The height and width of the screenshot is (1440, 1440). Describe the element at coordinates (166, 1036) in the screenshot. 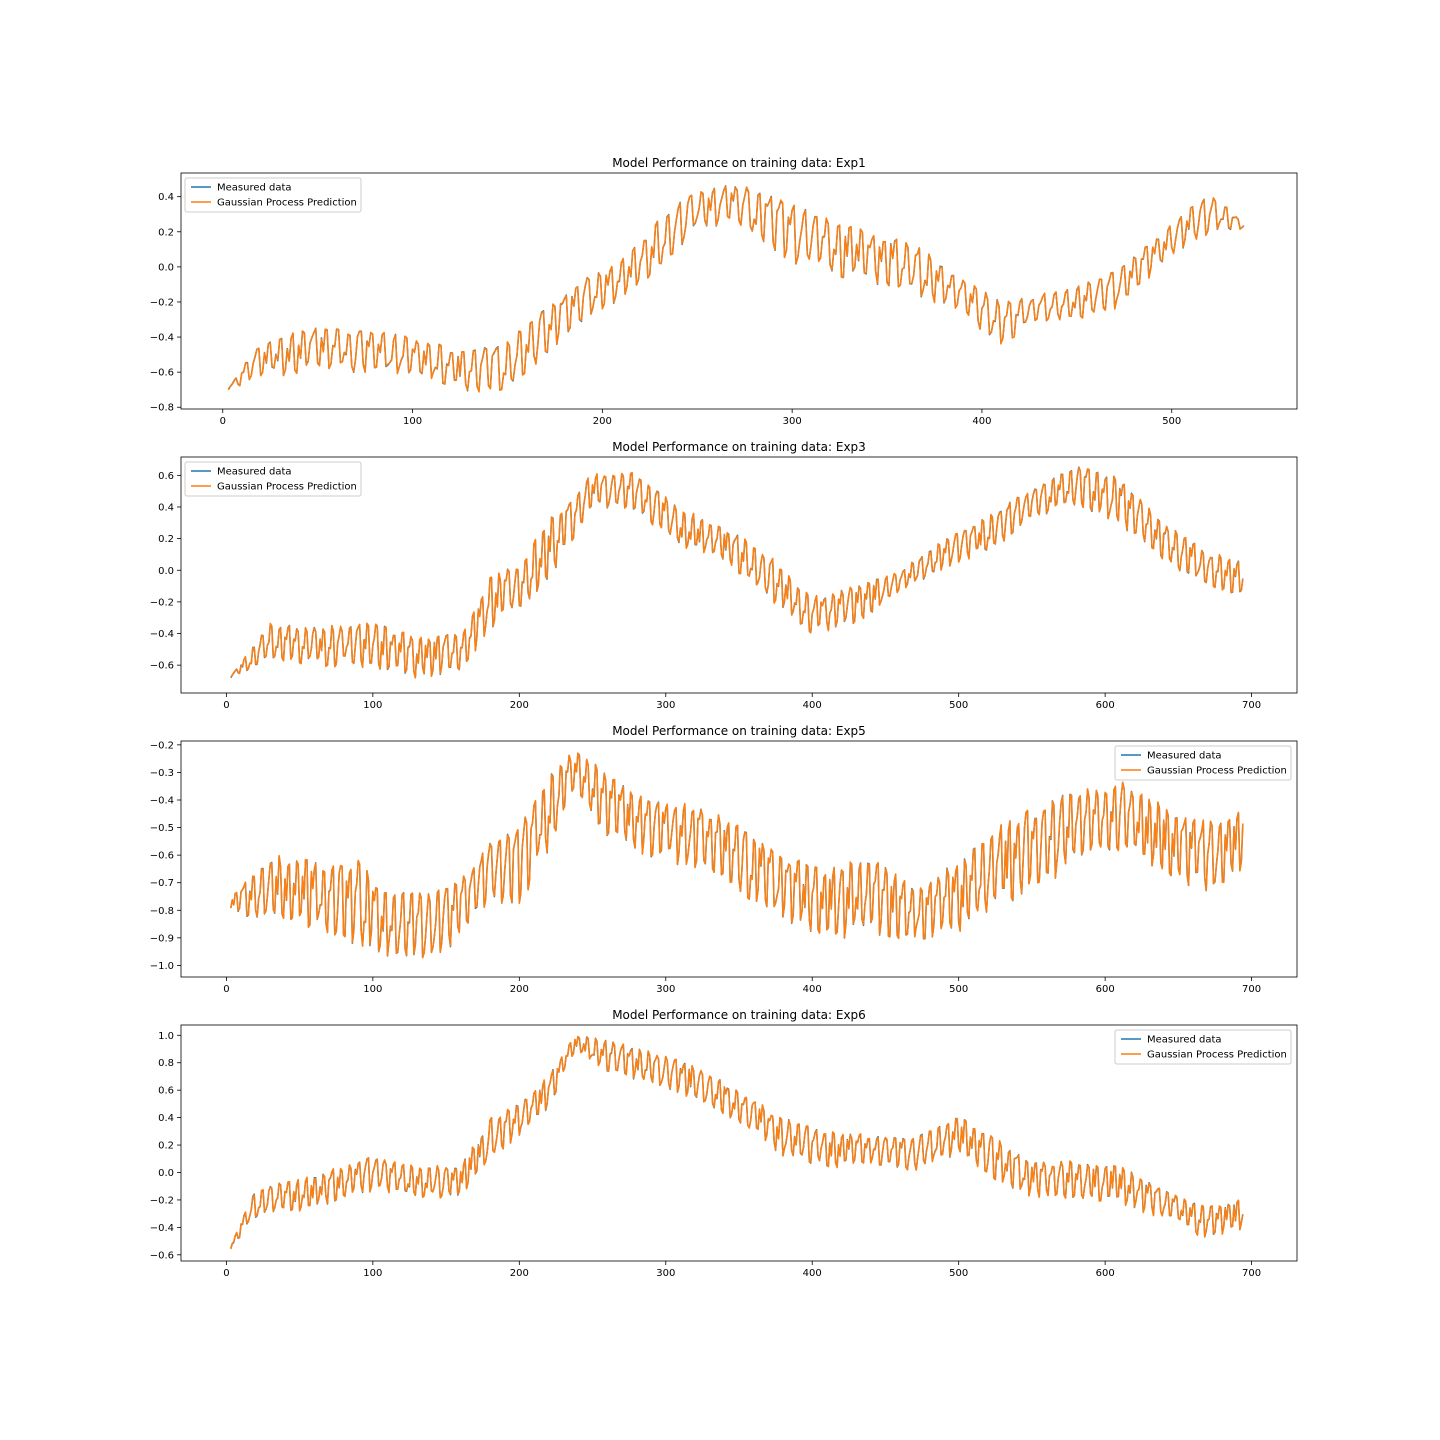

I see `y-tick-label: 1.0` at that location.